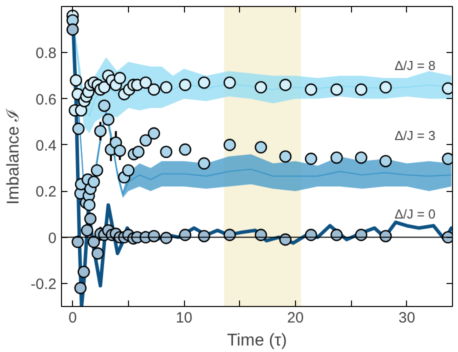 The width and height of the screenshot is (458, 352). What do you see at coordinates (52, 238) in the screenshot?
I see `y-tick-label: 0` at bounding box center [52, 238].